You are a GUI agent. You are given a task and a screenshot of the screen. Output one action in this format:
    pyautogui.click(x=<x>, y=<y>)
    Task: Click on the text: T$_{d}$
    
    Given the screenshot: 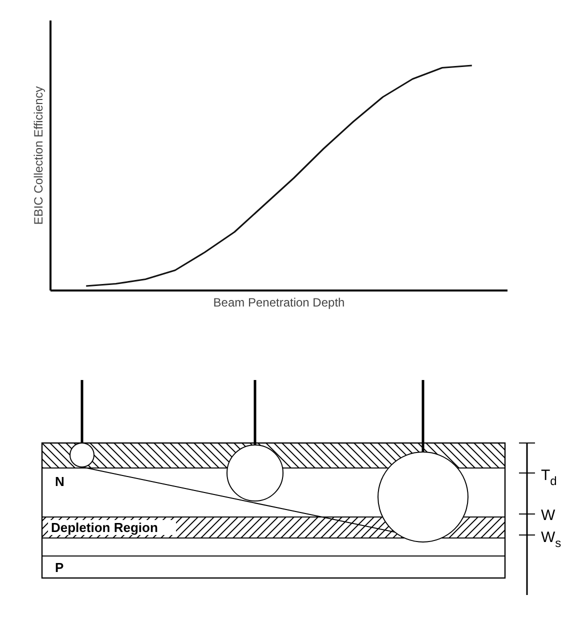 What is the action you would take?
    pyautogui.click(x=549, y=477)
    